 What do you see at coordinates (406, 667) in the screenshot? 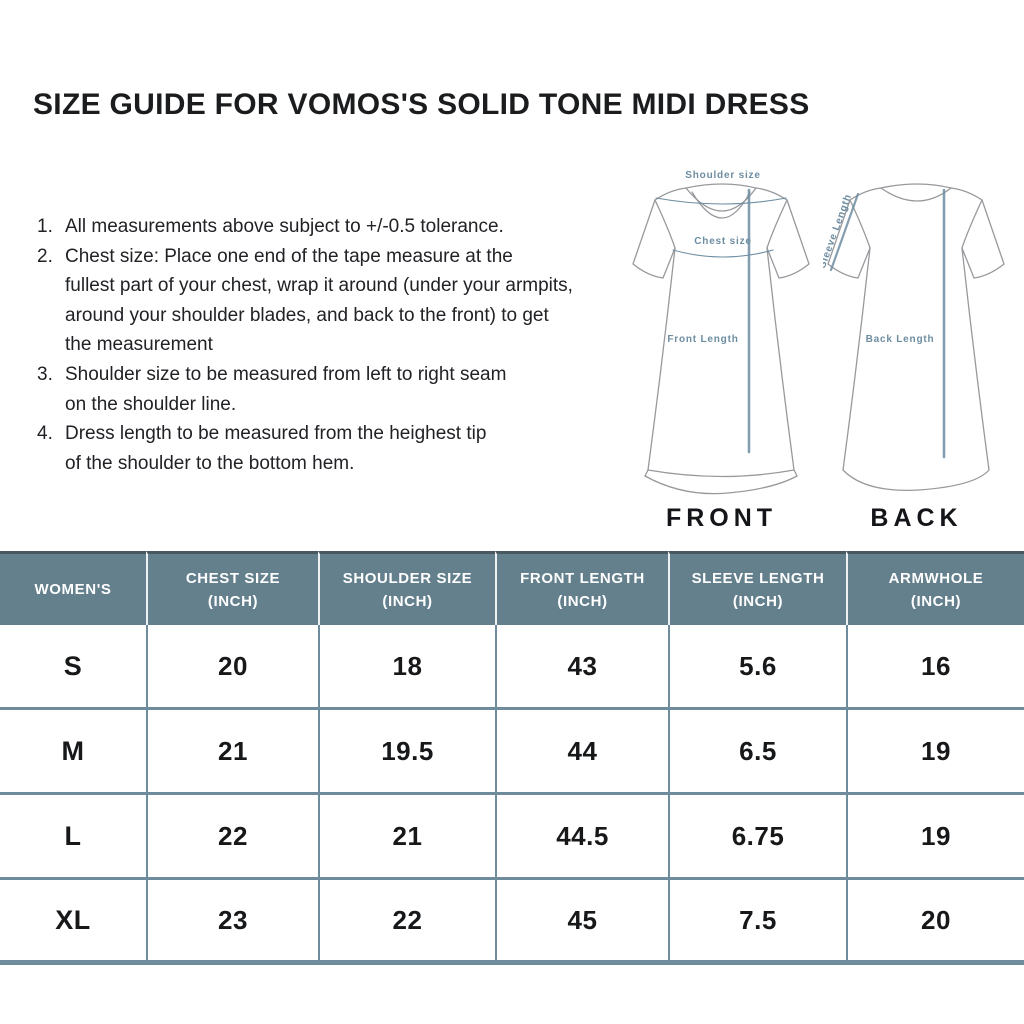
I see `value-cell: 18` at bounding box center [406, 667].